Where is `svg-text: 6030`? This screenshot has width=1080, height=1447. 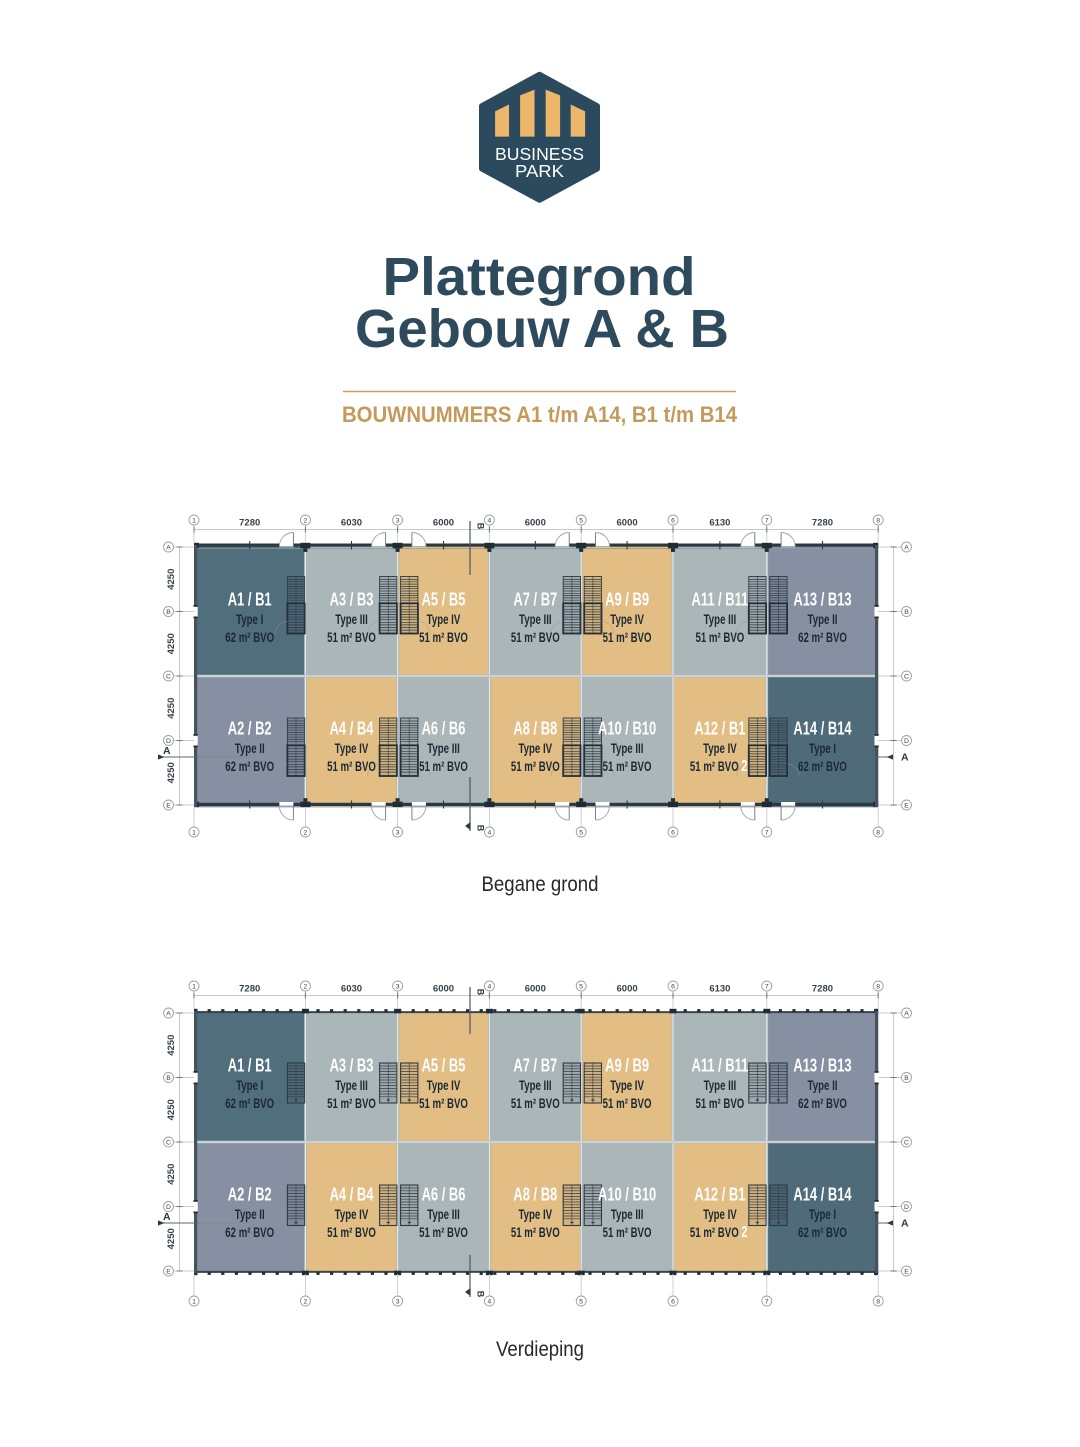 svg-text: 6030 is located at coordinates (351, 523).